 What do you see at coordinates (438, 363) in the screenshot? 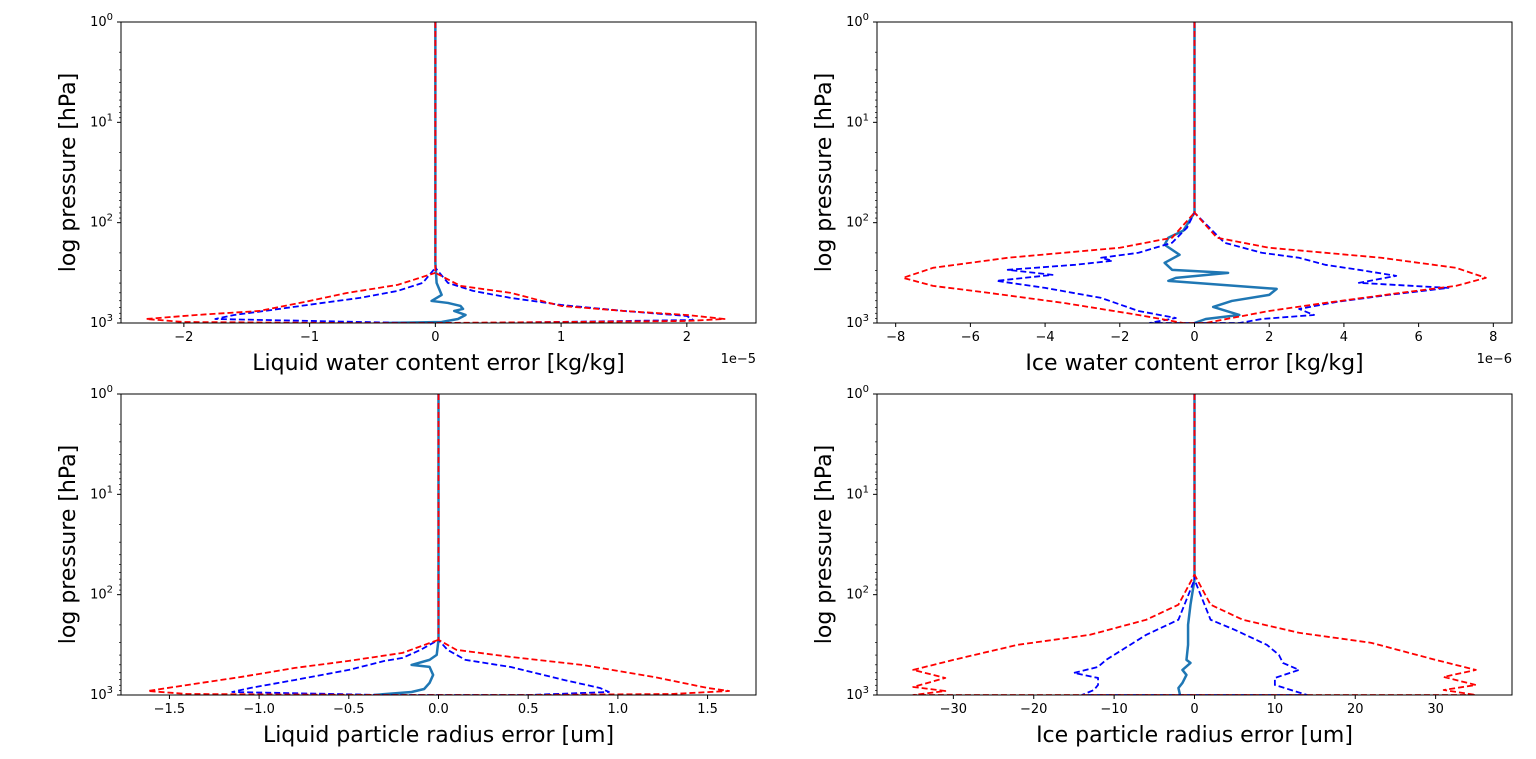
I see `x-axis-label: Liquid water content error [kg/kg]` at bounding box center [438, 363].